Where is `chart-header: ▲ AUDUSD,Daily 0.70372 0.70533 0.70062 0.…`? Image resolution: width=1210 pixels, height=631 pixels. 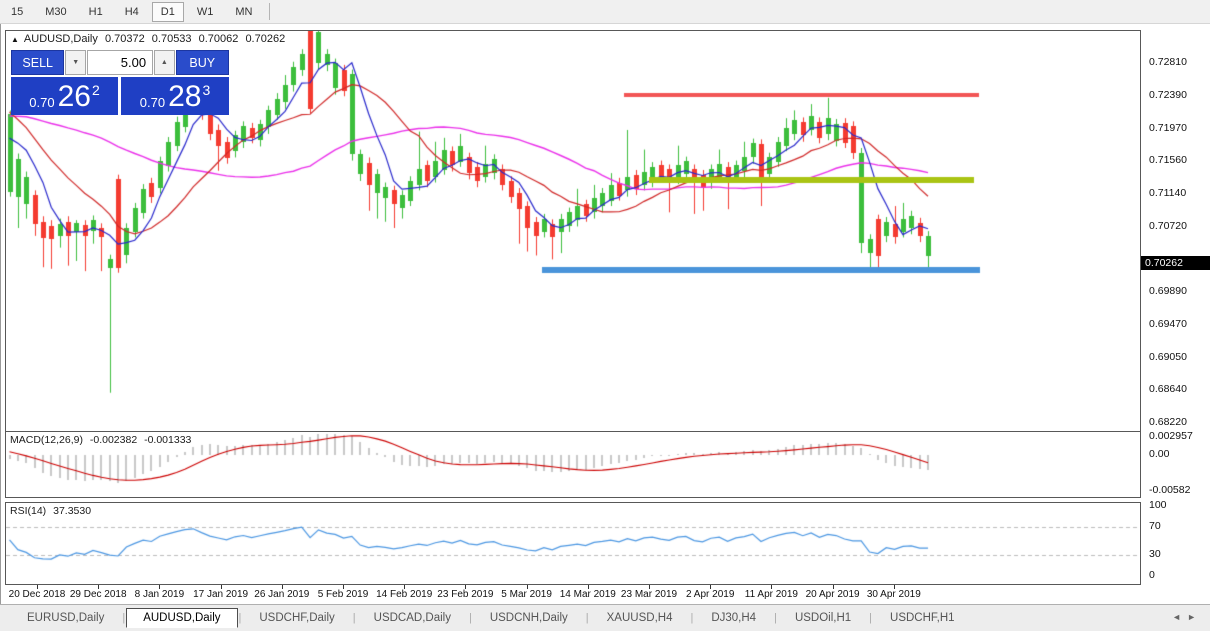 chart-header: ▲ AUDUSD,Daily 0.70372 0.70533 0.70062 0.… is located at coordinates (150, 39).